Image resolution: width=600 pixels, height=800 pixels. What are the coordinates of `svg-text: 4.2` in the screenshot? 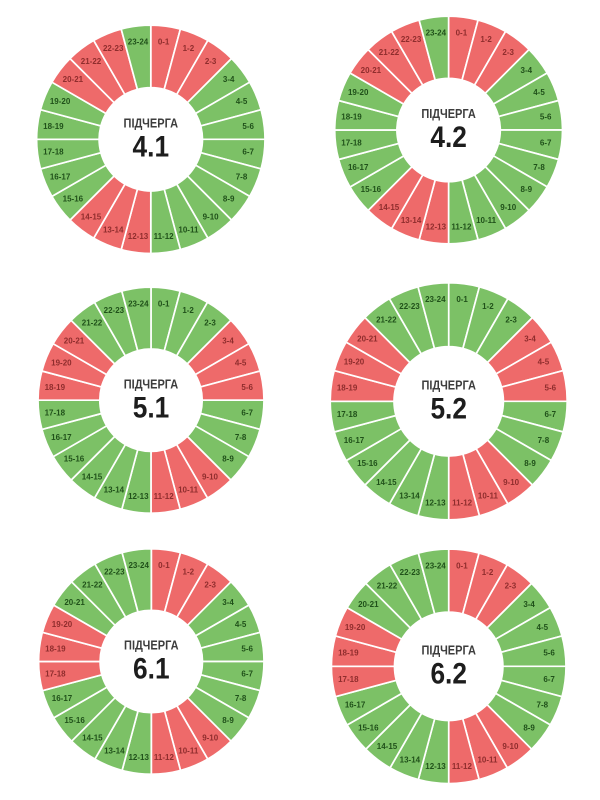 It's located at (448, 137).